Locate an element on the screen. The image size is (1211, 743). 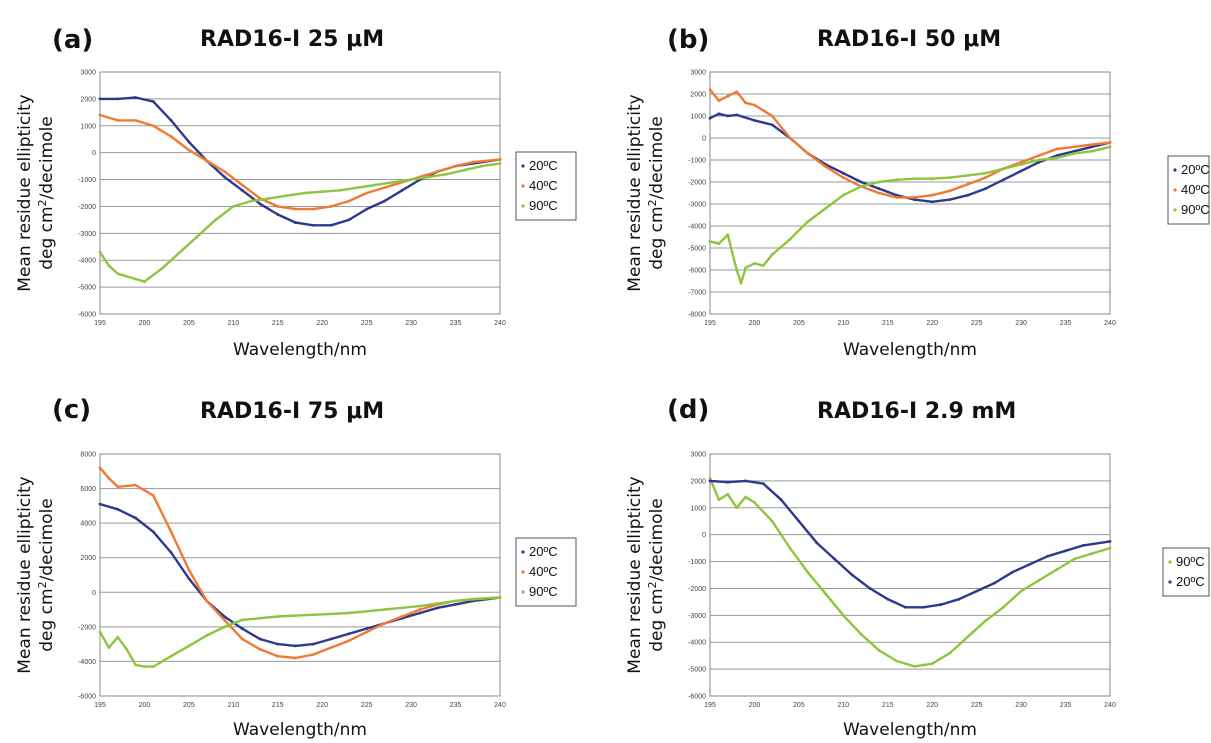
y-axis-unit-superscript: 2 is located at coordinates (42, 202).